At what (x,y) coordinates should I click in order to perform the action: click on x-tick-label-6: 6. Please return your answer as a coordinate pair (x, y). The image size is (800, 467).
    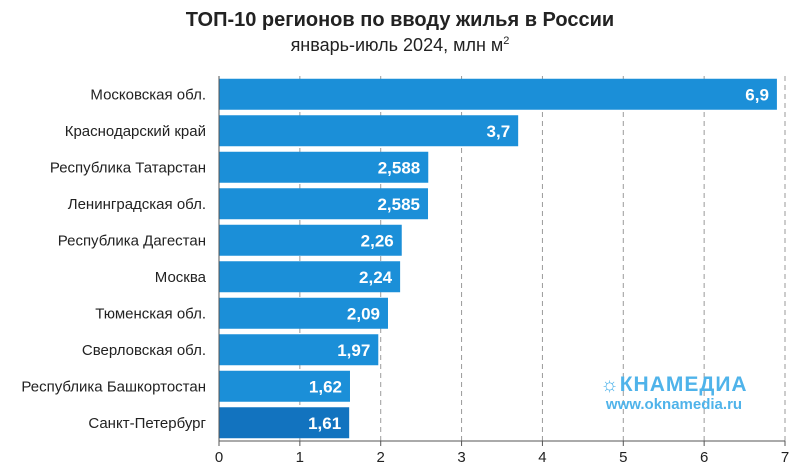
    Looking at the image, I should click on (704, 457).